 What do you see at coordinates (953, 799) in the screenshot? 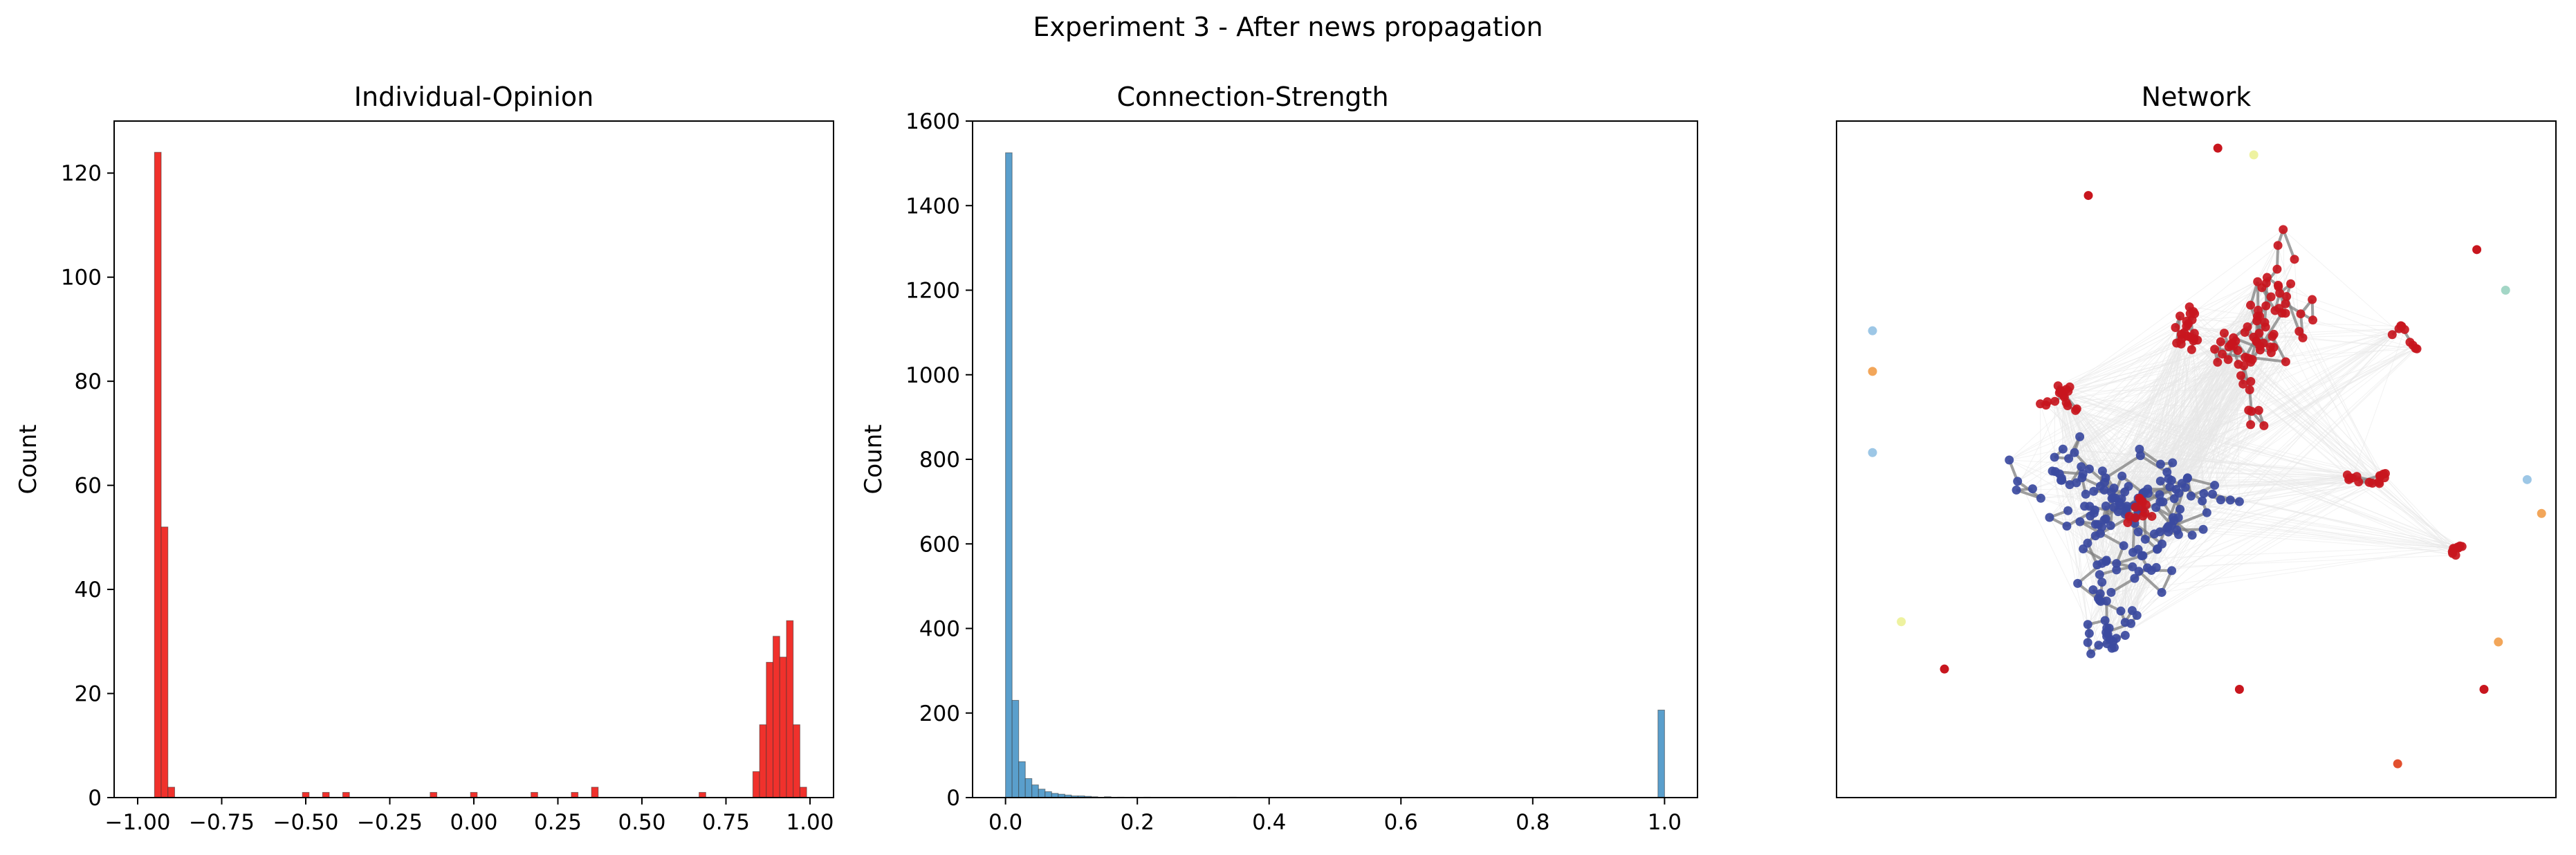
I see `connection-y-tick-label: 0` at bounding box center [953, 799].